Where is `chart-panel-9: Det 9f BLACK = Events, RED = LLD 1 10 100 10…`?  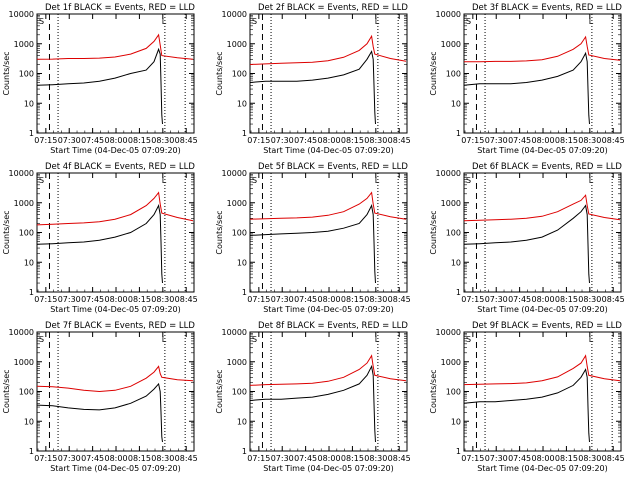 chart-panel-9: Det 9f BLACK = Events, RED = LLD 1 10 100 10… is located at coordinates (527, 397).